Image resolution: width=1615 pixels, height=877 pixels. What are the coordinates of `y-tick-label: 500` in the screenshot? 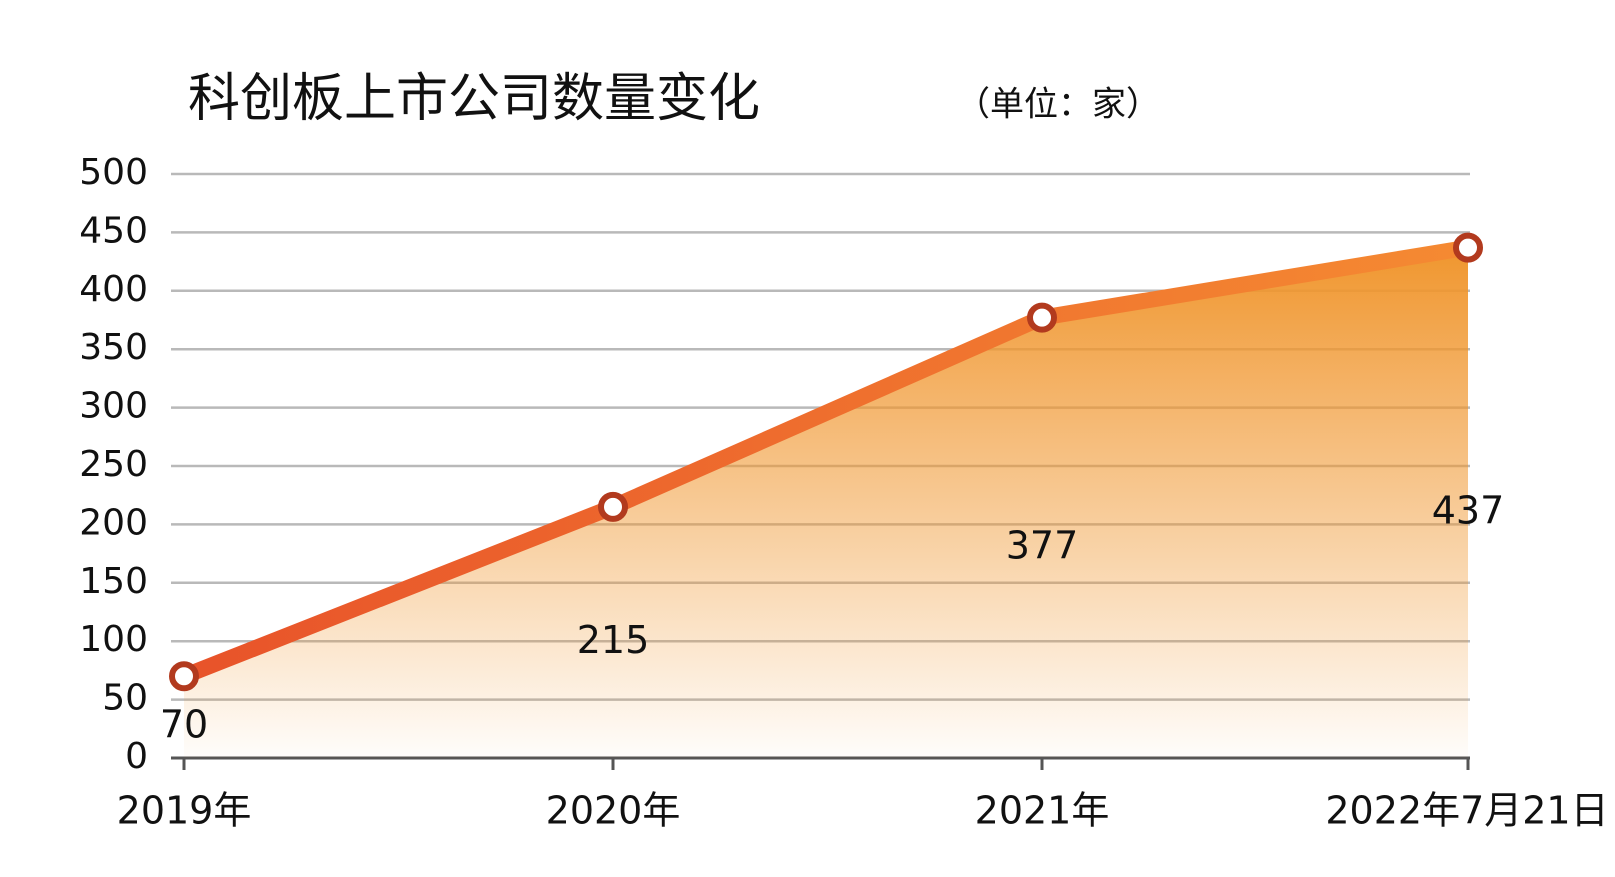 It's located at (113, 172).